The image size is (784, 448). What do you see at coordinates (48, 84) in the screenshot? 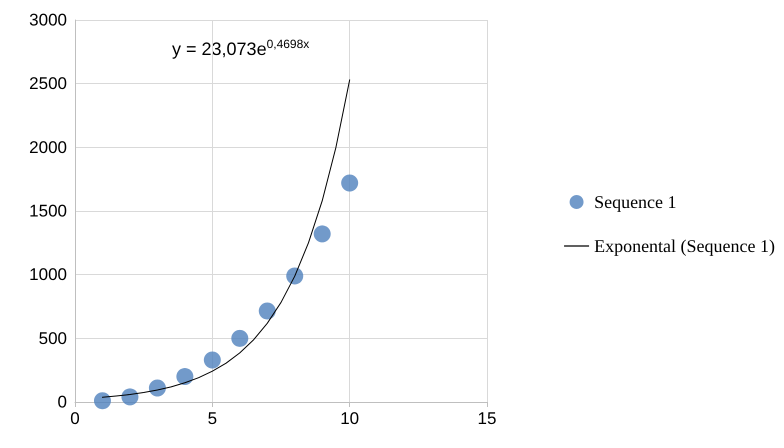
I see `y-tick-label: 2500` at bounding box center [48, 84].